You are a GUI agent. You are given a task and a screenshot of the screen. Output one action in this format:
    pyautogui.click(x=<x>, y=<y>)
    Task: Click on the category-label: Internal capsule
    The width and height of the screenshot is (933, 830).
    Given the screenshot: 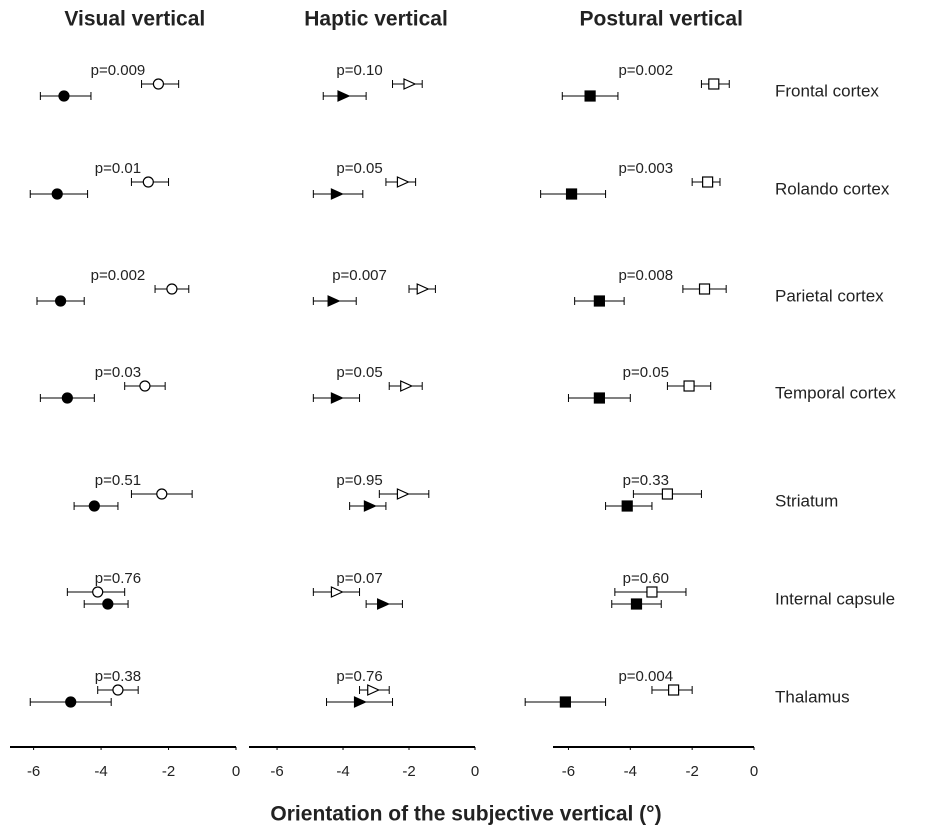 What is the action you would take?
    pyautogui.click(x=835, y=598)
    